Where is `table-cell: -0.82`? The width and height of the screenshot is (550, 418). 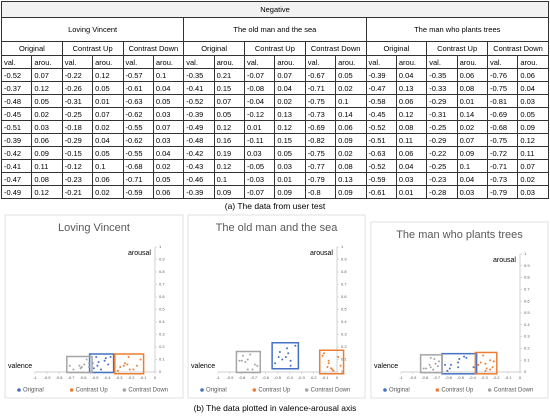 table-cell: -0.82 is located at coordinates (320, 140).